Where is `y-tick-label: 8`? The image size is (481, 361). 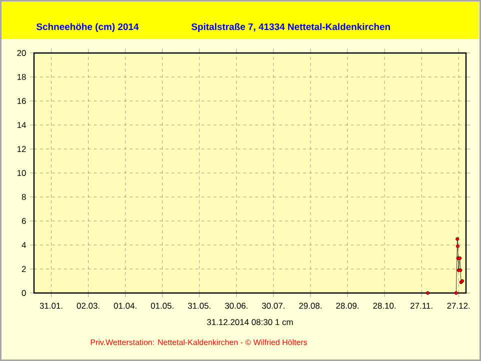
y-tick-label: 8 is located at coordinates (24, 197).